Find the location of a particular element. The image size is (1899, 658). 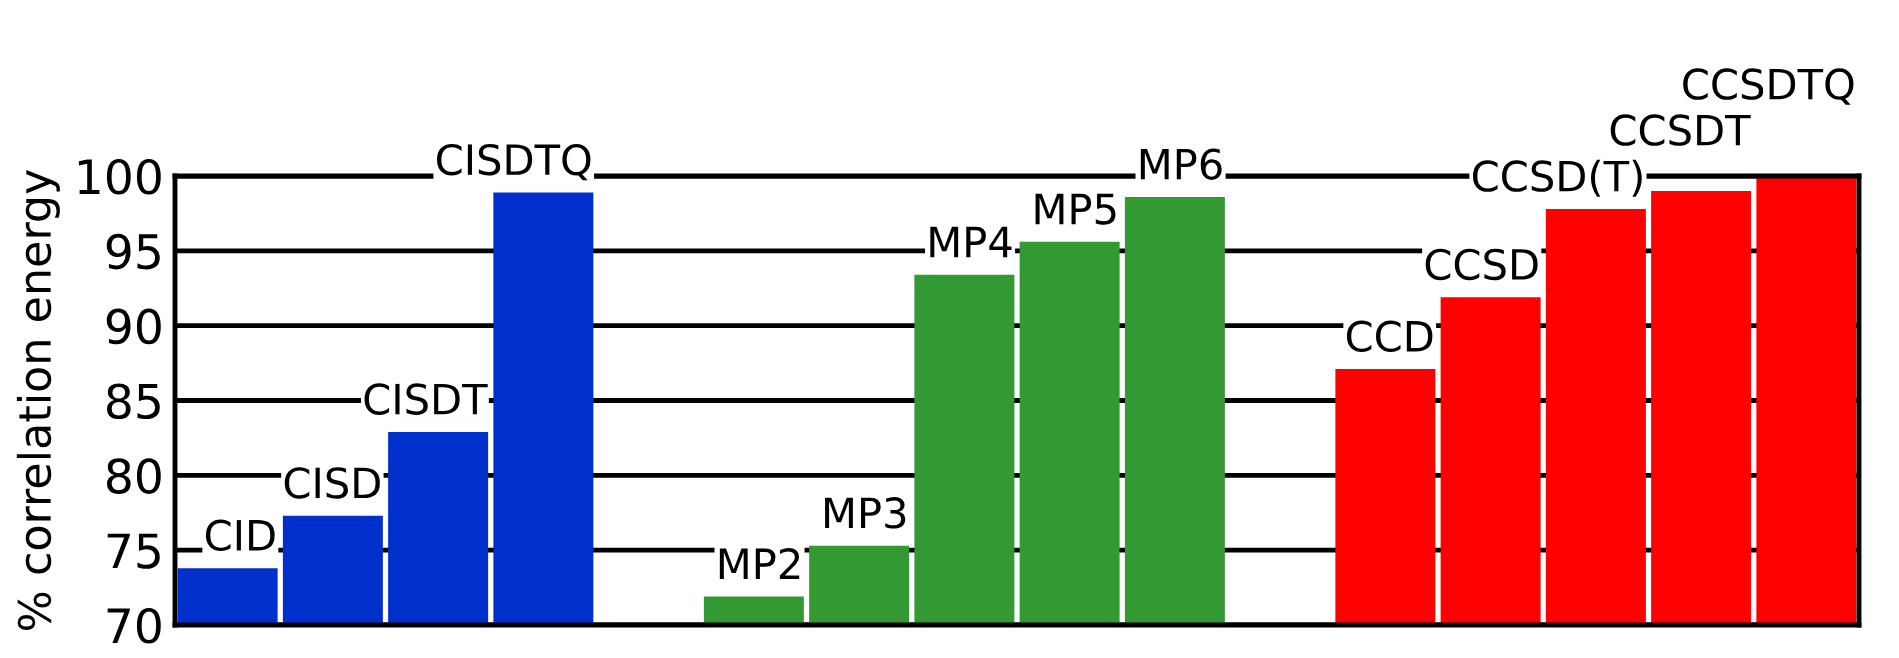

y-tick-label: 80 is located at coordinates (134, 476).